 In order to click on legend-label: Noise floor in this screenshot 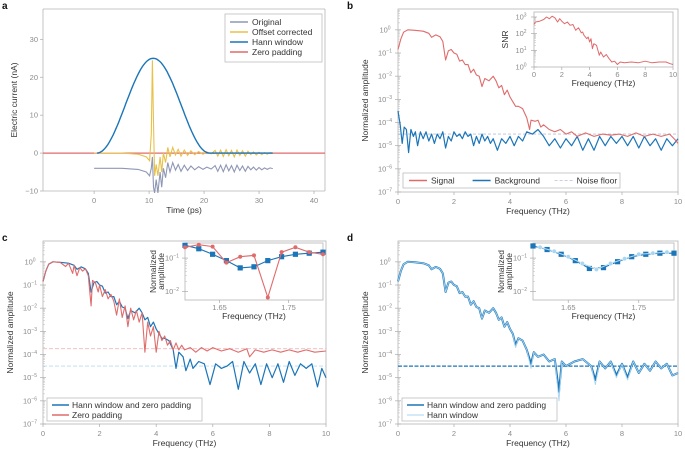, I will do `click(597, 181)`.